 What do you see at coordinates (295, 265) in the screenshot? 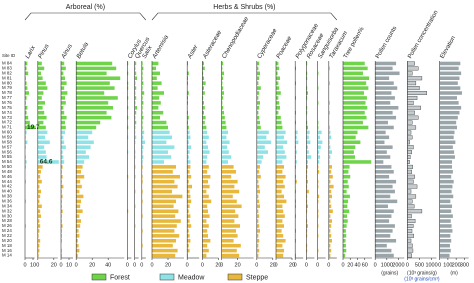
I see `x-tick-label: 0` at bounding box center [295, 265].